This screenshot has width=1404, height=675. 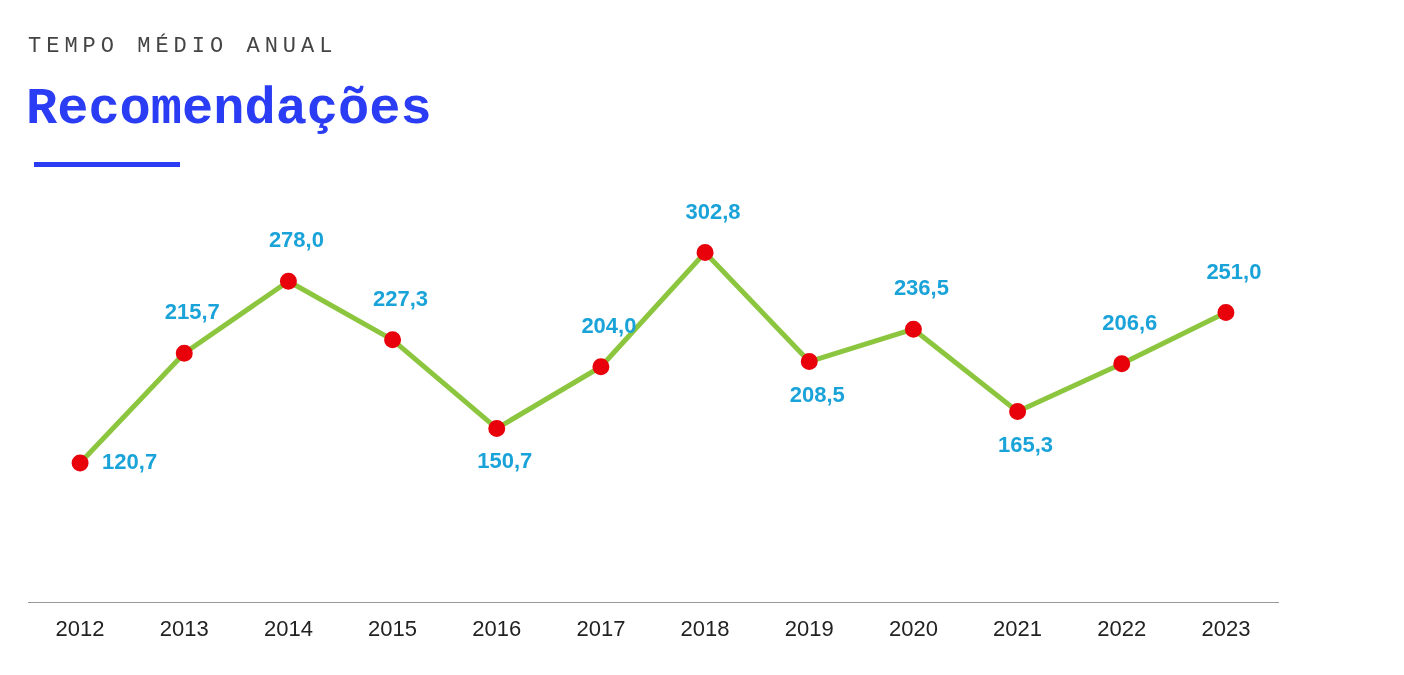 I want to click on data-label: 302,8, so click(x=713, y=211).